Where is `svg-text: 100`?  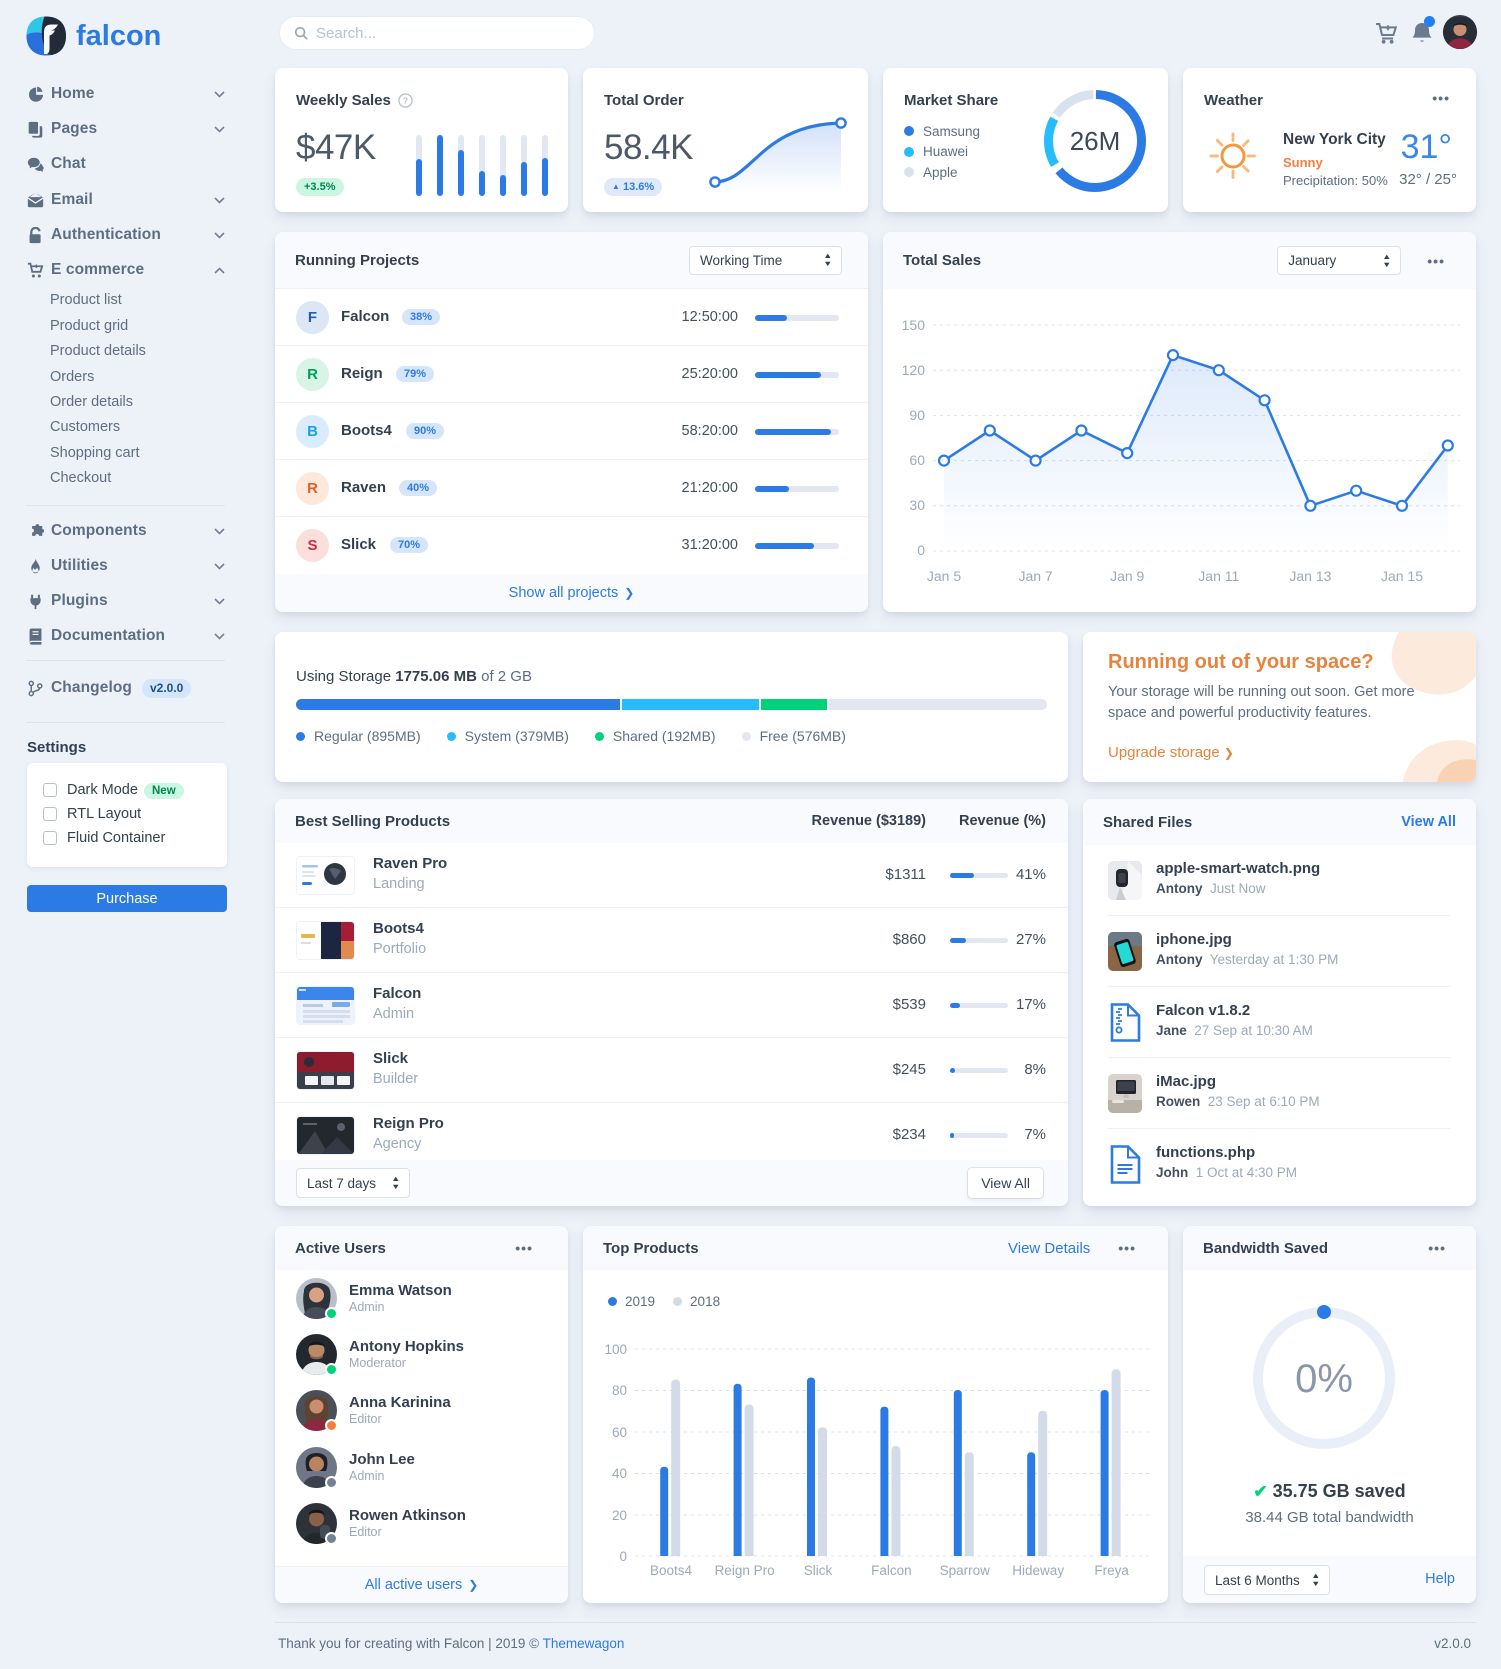 svg-text: 100 is located at coordinates (615, 1349).